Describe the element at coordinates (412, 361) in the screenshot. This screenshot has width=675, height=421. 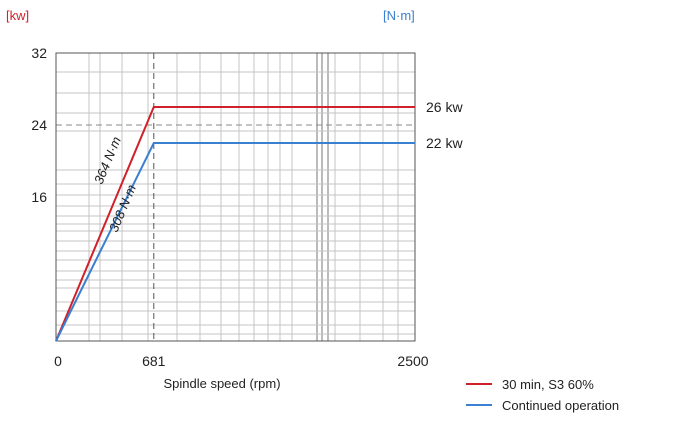
I see `x-tick-label: 2500` at that location.